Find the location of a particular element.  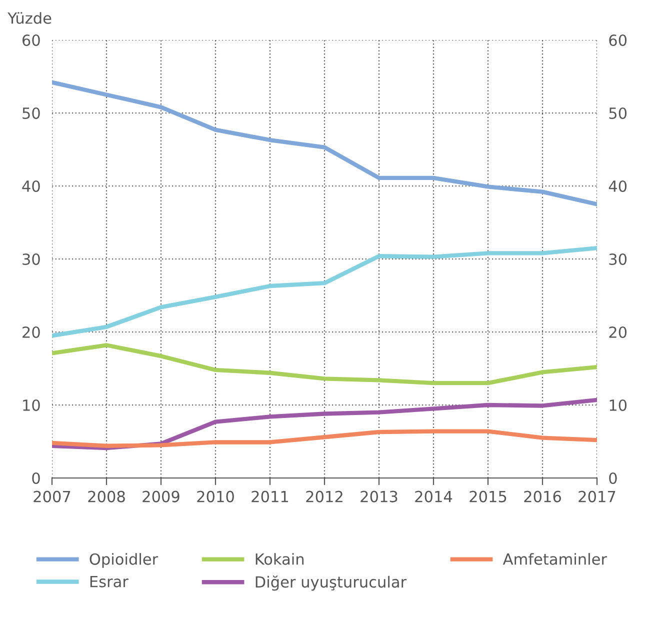

x-tick-label: 2009 is located at coordinates (161, 496).